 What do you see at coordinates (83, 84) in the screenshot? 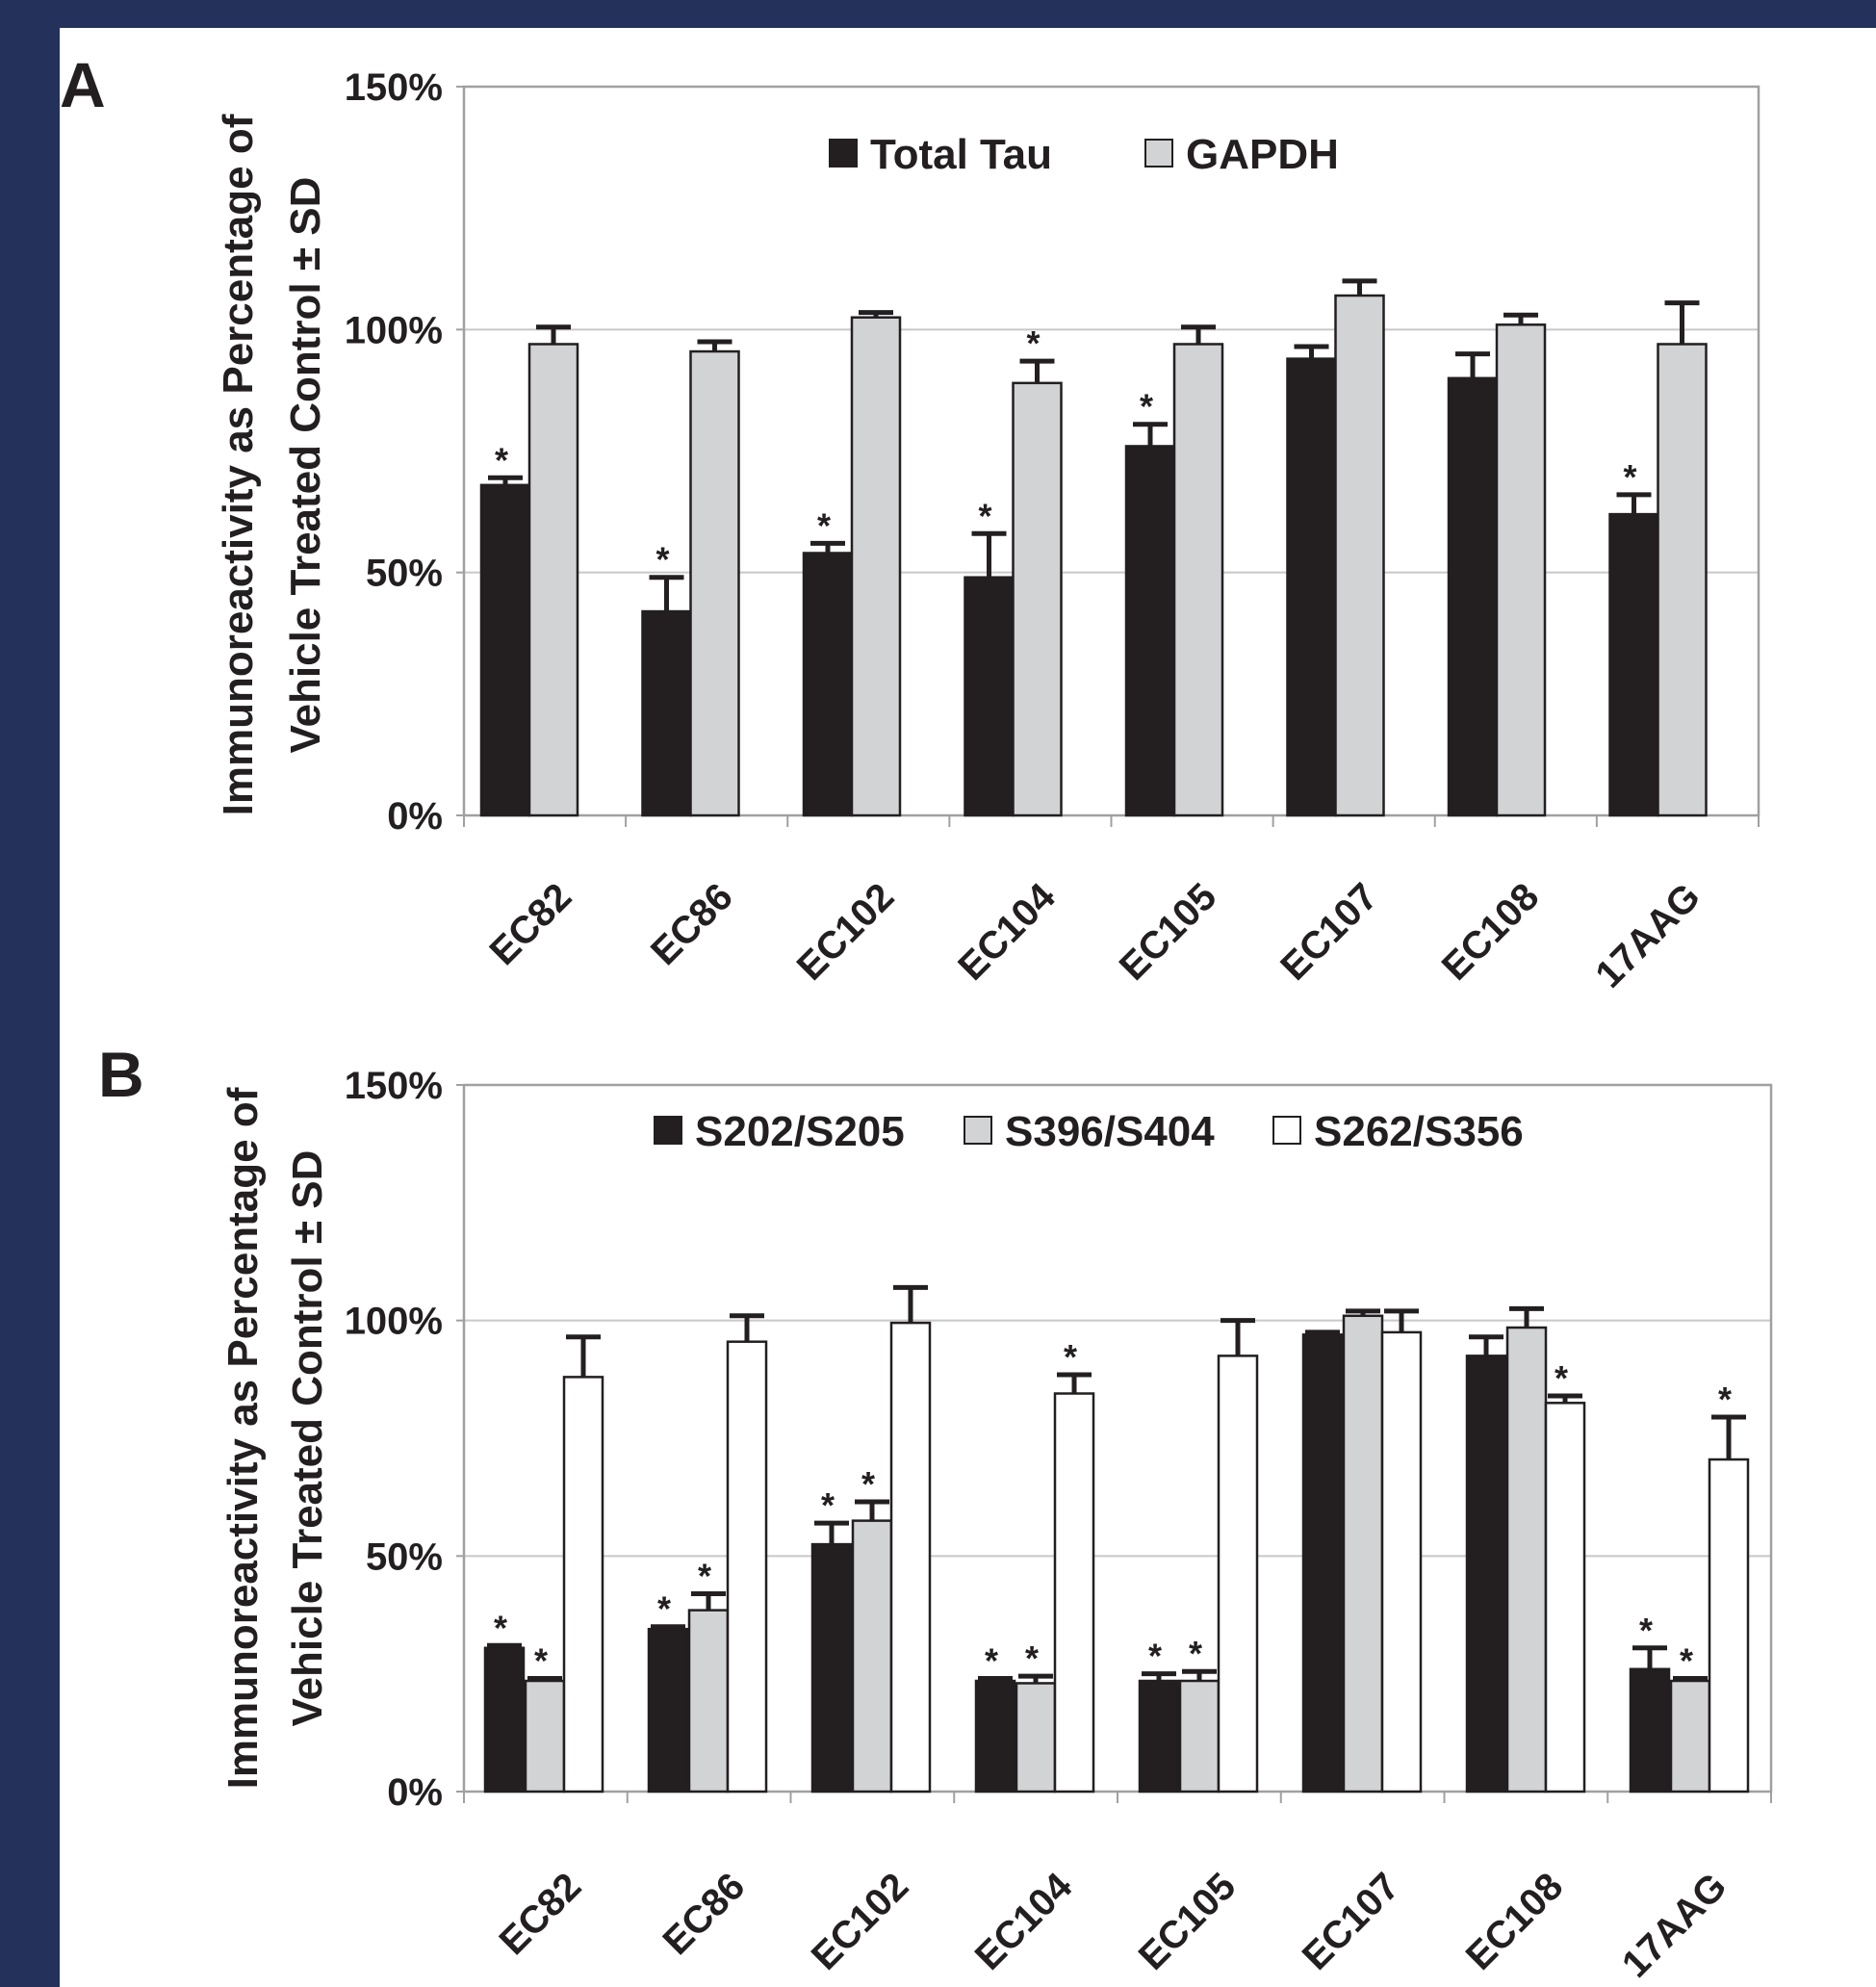
I see `panel-label: A` at bounding box center [83, 84].